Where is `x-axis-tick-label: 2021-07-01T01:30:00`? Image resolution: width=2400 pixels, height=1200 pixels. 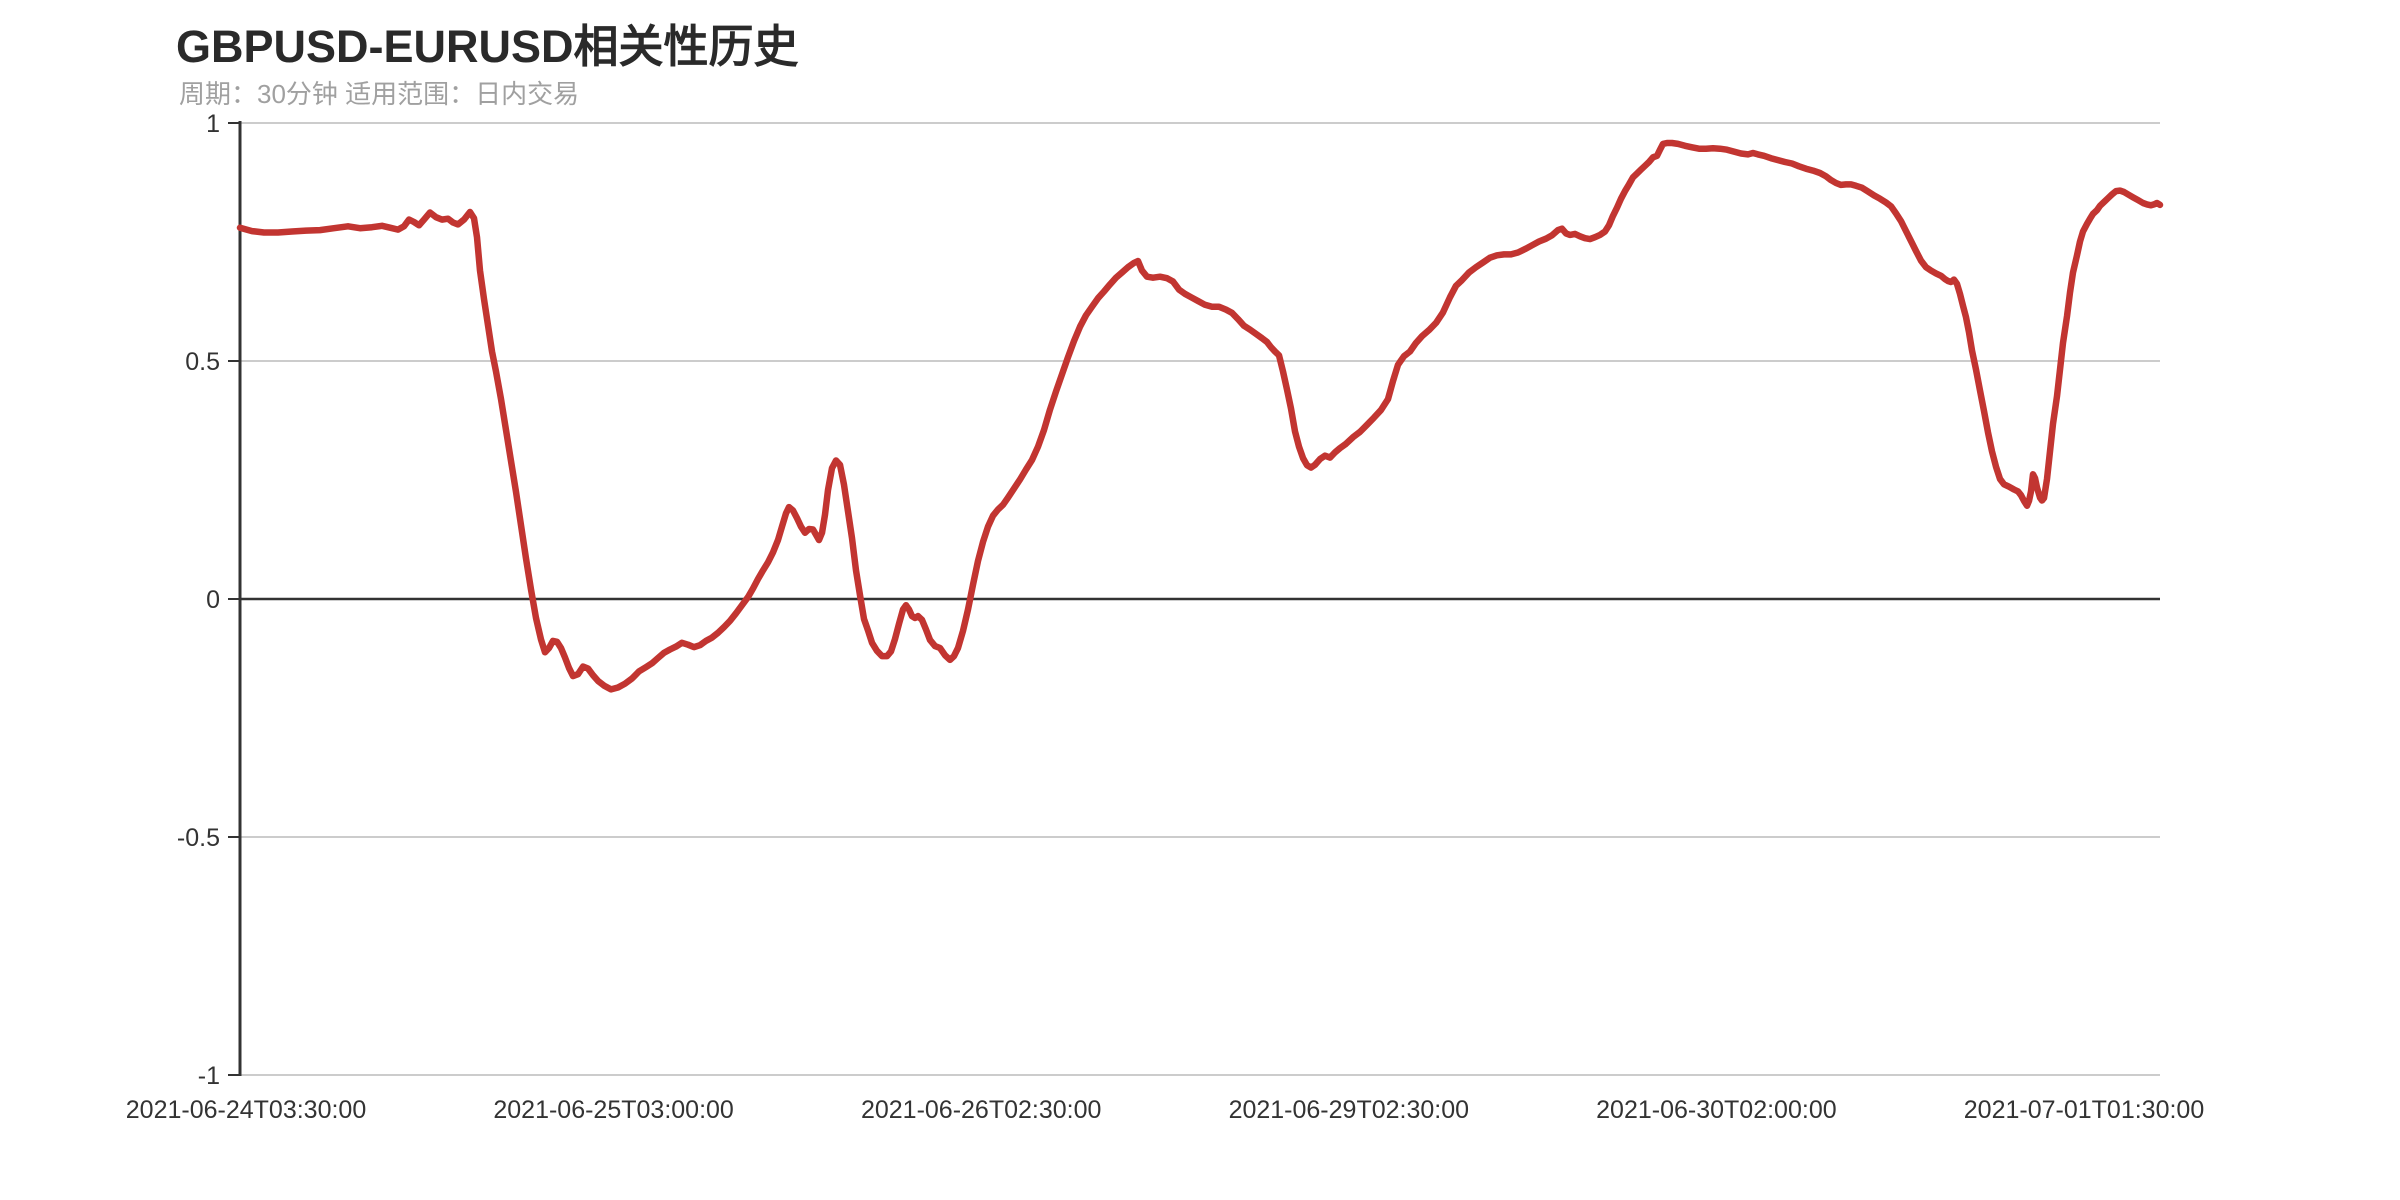 x-axis-tick-label: 2021-07-01T01:30:00 is located at coordinates (2084, 1110).